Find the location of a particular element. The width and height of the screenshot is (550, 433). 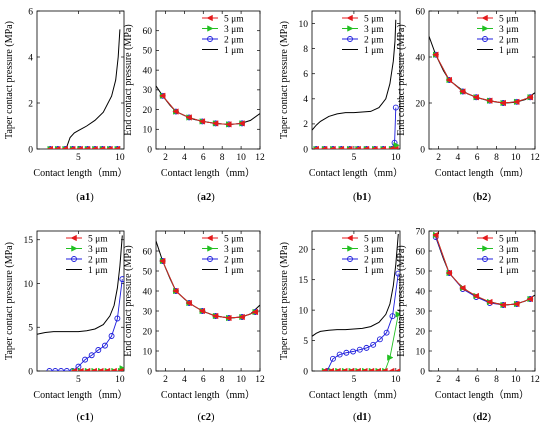

series-2m is located at coordinates (84, 147).